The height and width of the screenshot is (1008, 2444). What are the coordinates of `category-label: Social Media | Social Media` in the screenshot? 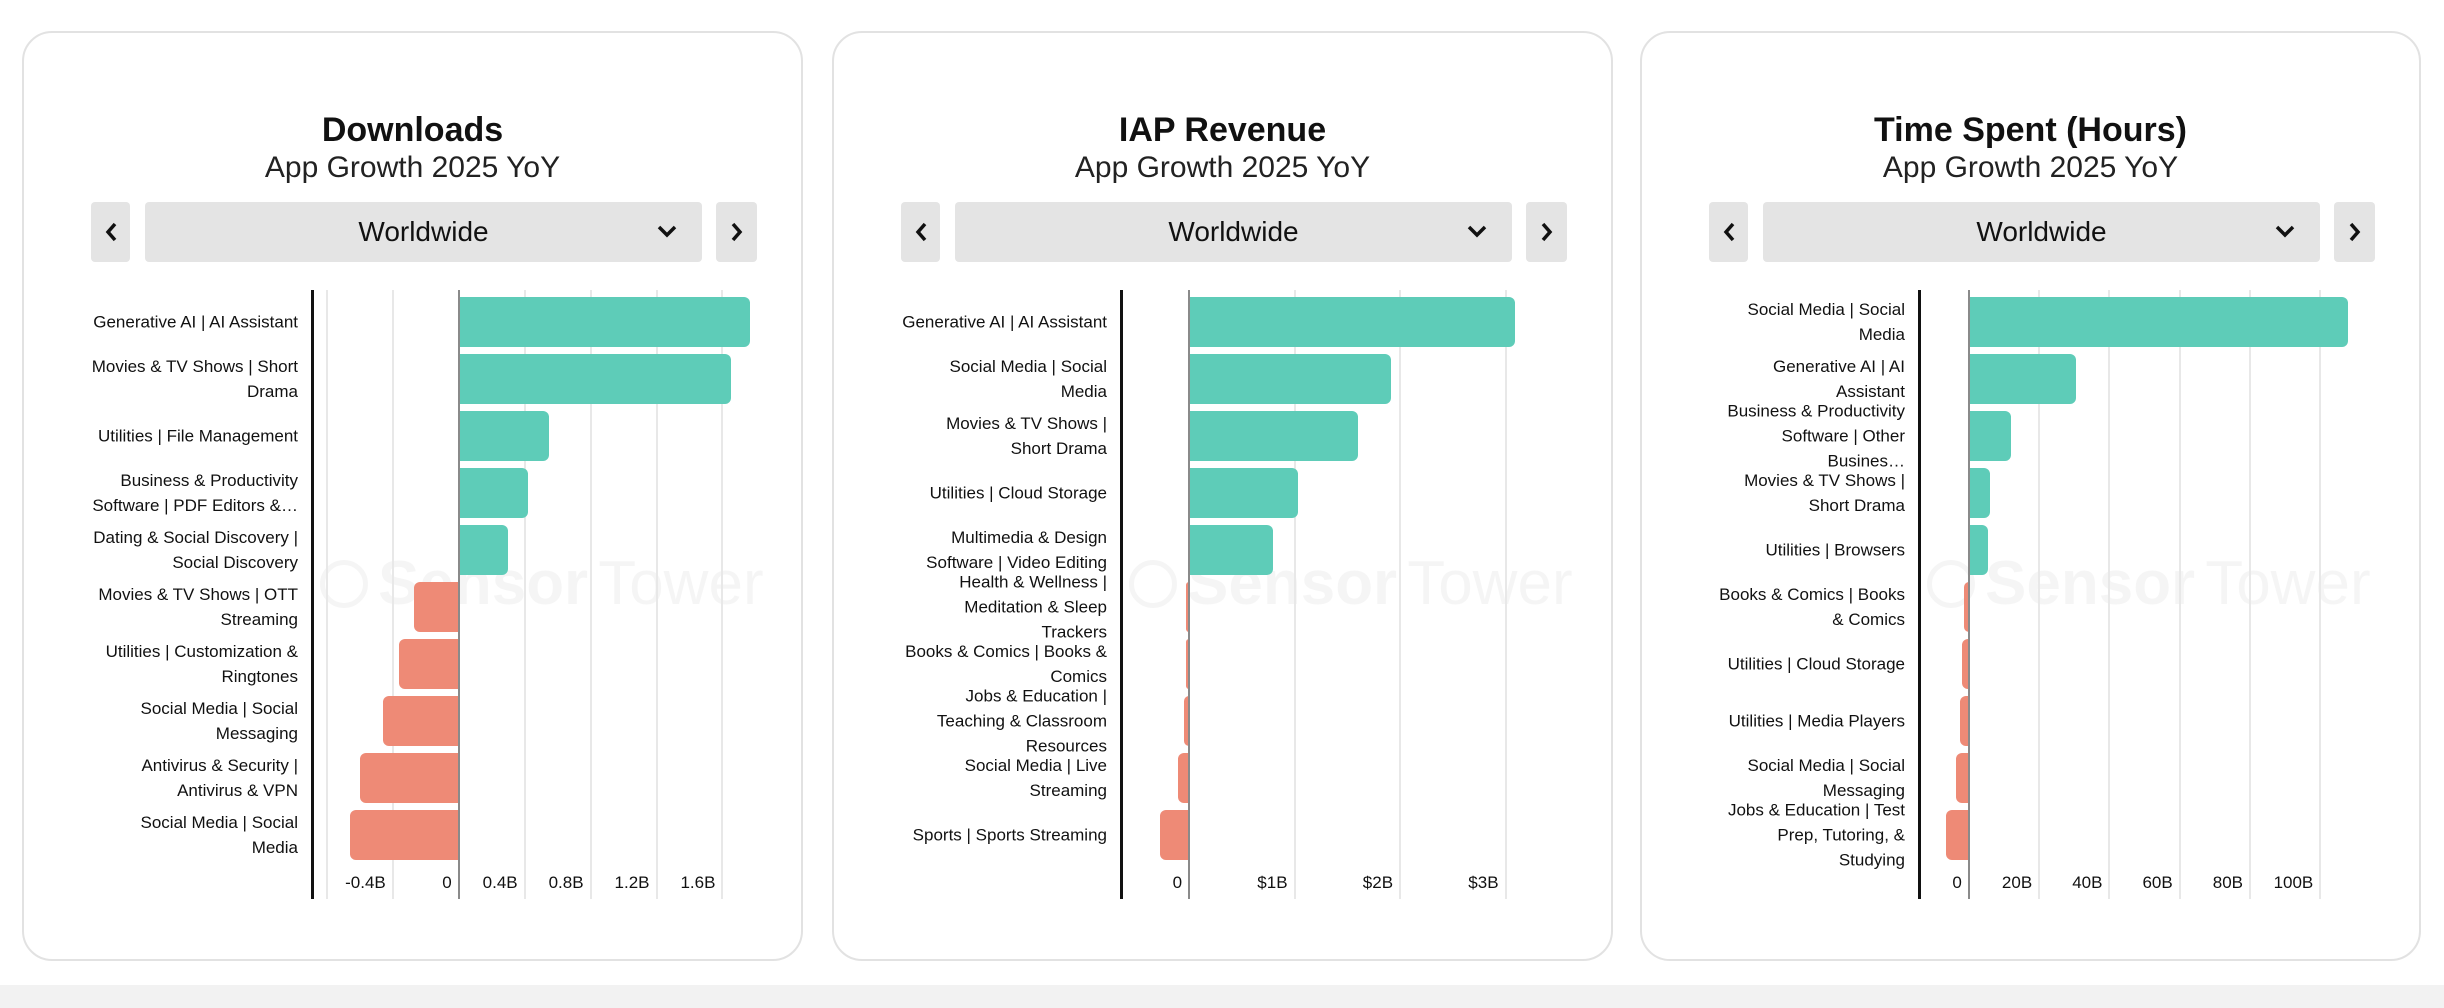 It's located at (1028, 379).